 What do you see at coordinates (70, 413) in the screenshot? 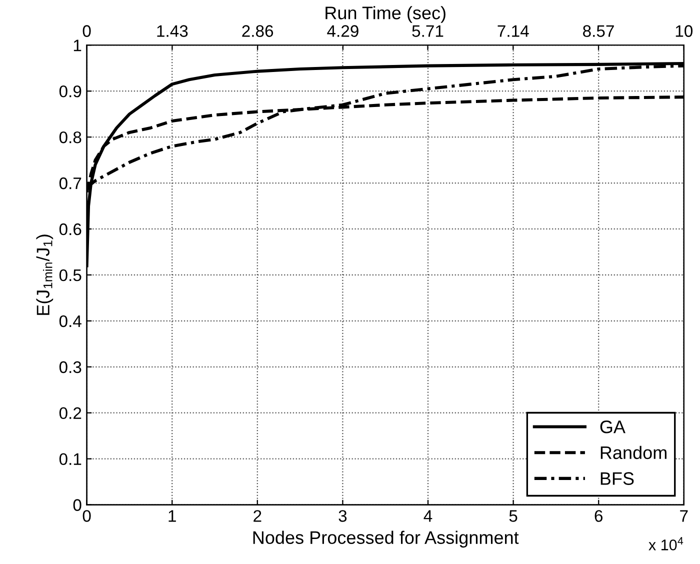
I see `y-tick-label: 0.2` at bounding box center [70, 413].